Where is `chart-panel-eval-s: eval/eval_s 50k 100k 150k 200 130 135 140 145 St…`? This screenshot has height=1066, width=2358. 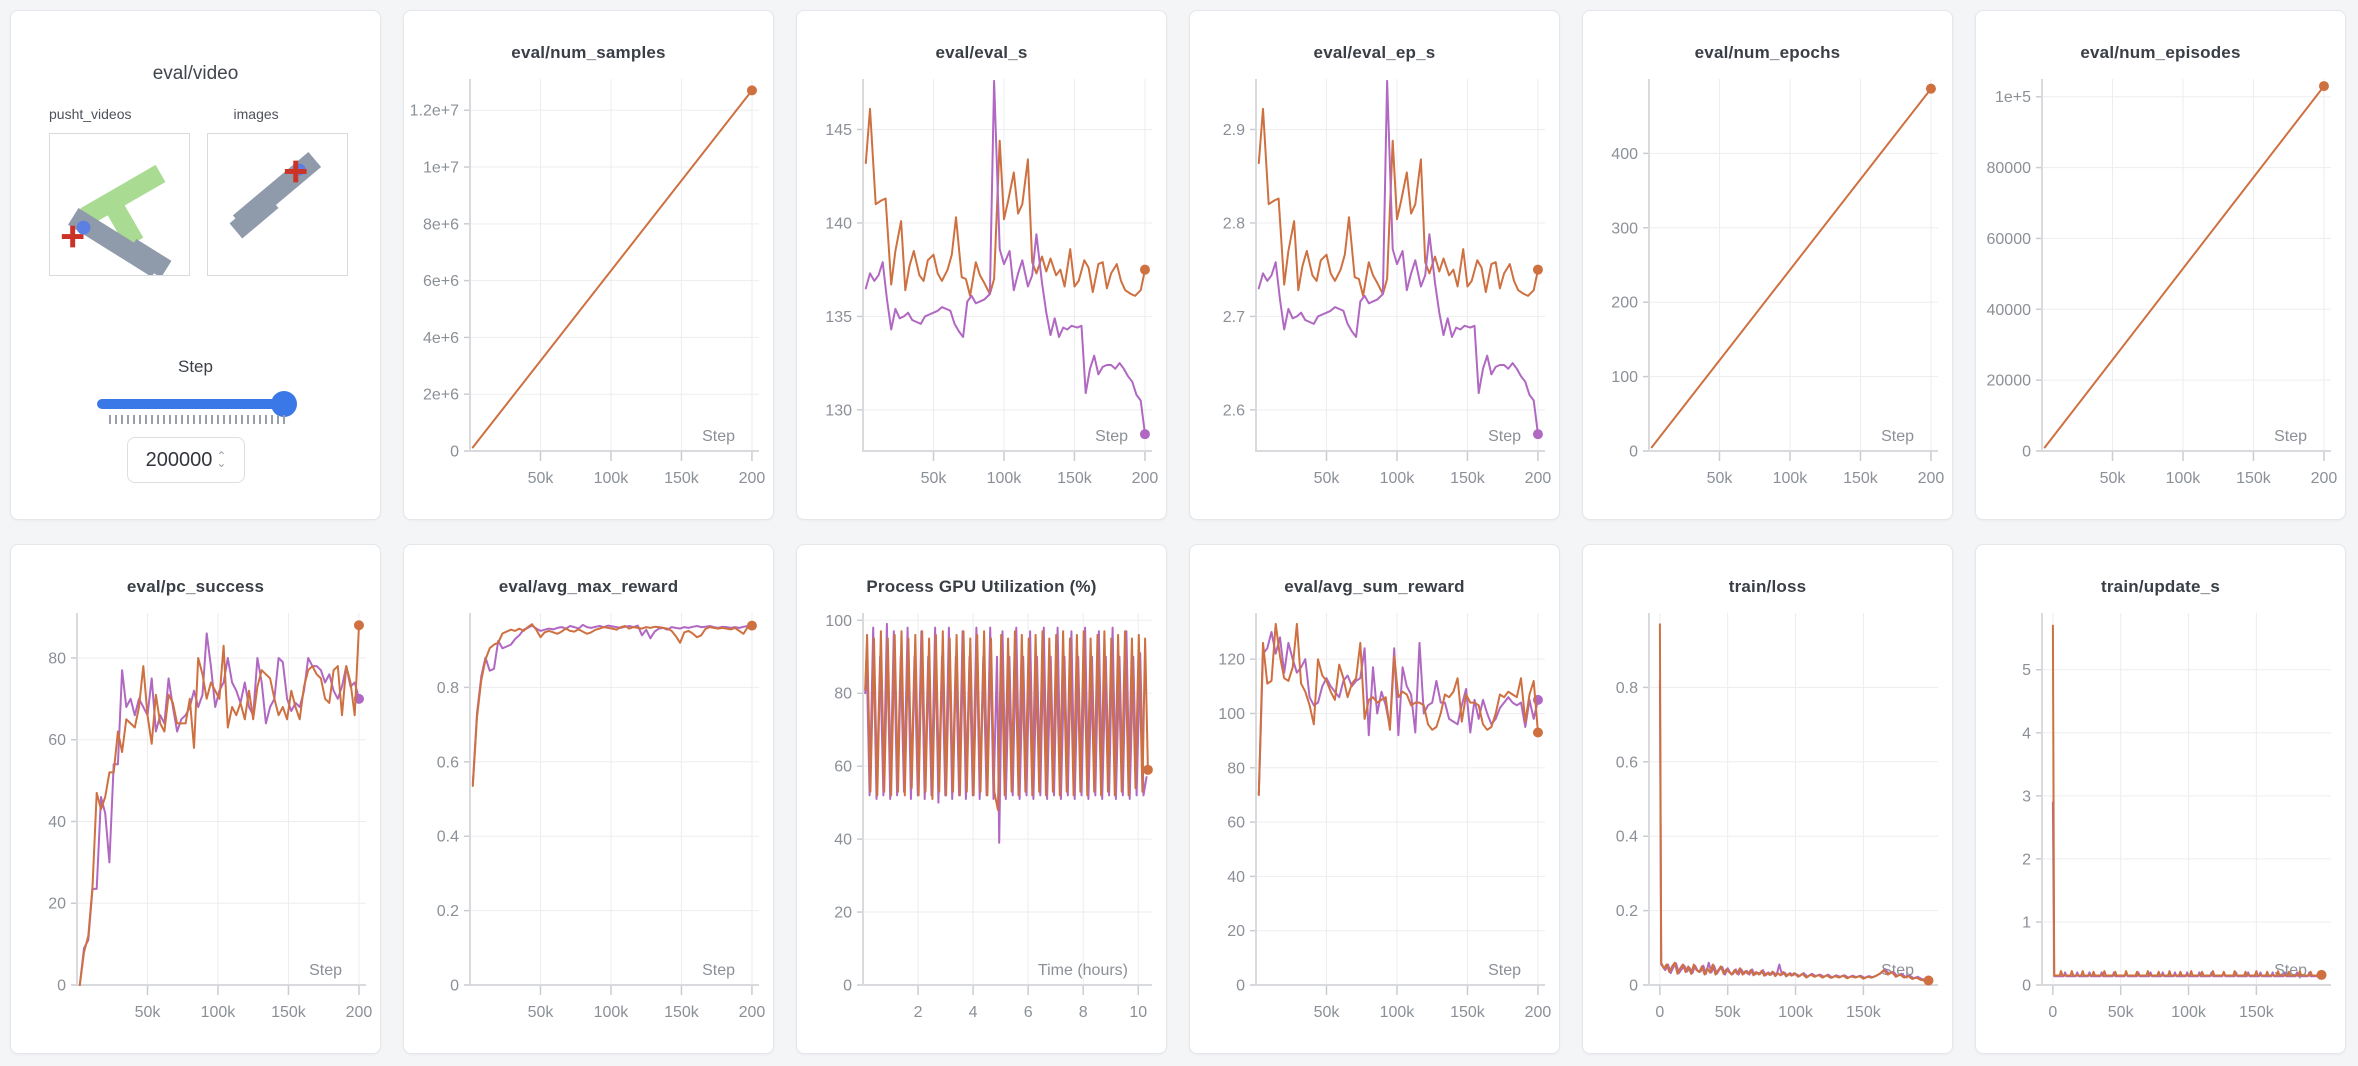
chart-panel-eval-s: eval/eval_s 50k 100k 150k 200 130 135 140 145 St… is located at coordinates (981, 265).